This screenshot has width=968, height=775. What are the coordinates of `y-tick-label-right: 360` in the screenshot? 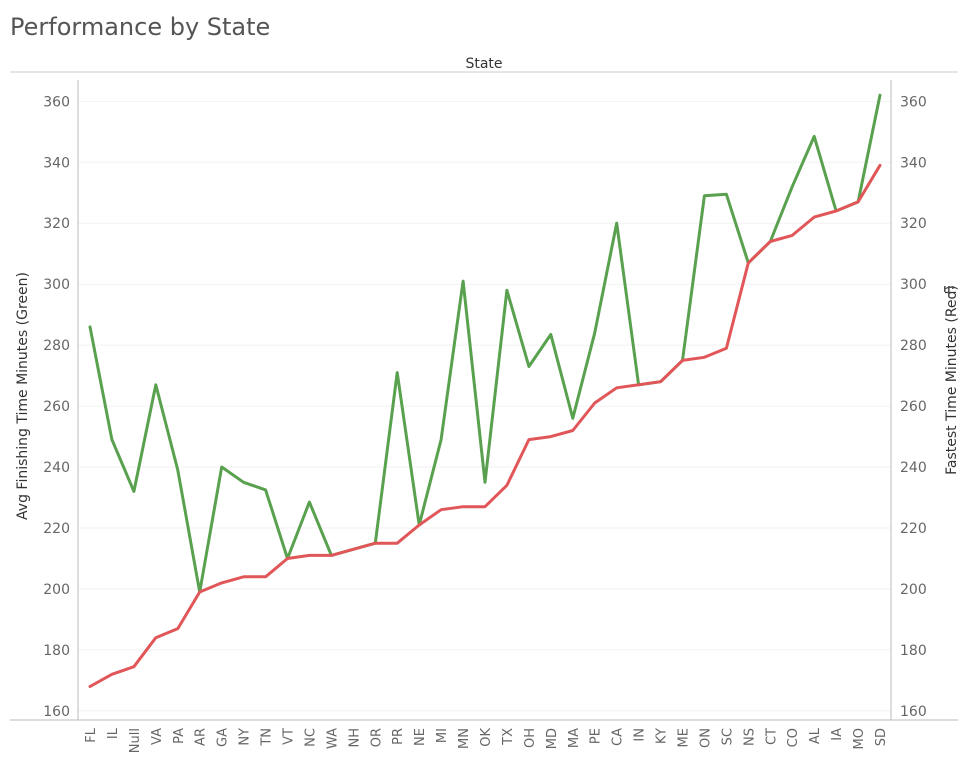 It's located at (913, 102).